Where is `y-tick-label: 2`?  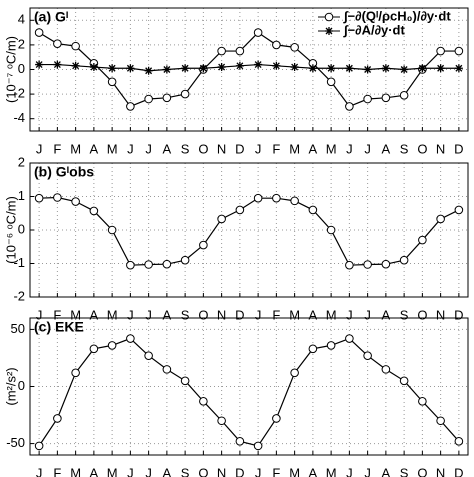
y-tick-label: 2 is located at coordinates (21, 161).